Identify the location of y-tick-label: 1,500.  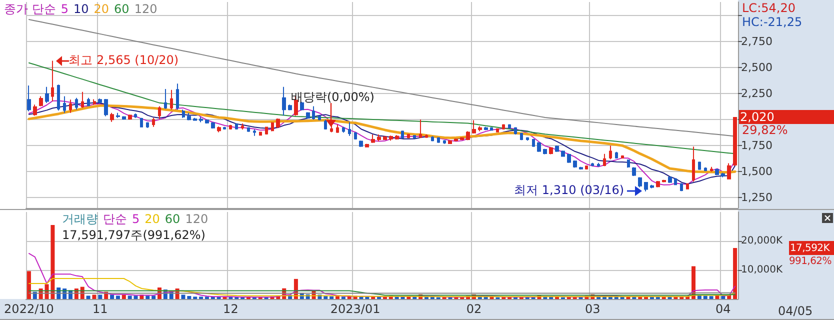
(756, 171).